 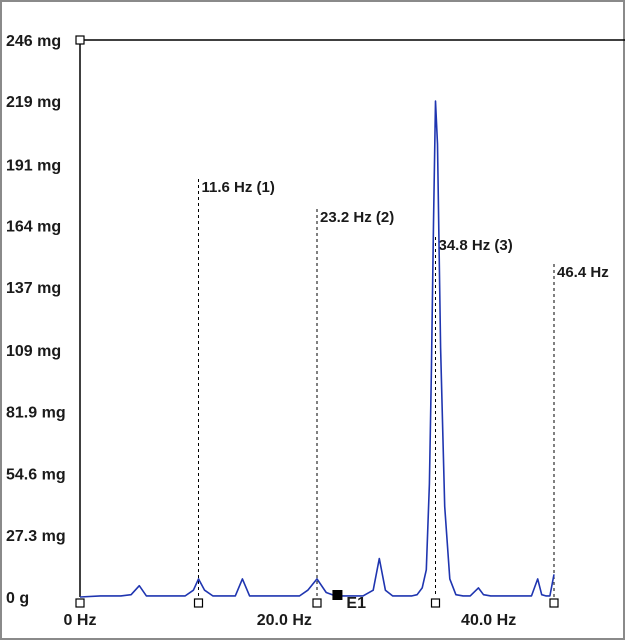 I want to click on harmonic-marker-label: 11.6 Hz (1), so click(x=238, y=187).